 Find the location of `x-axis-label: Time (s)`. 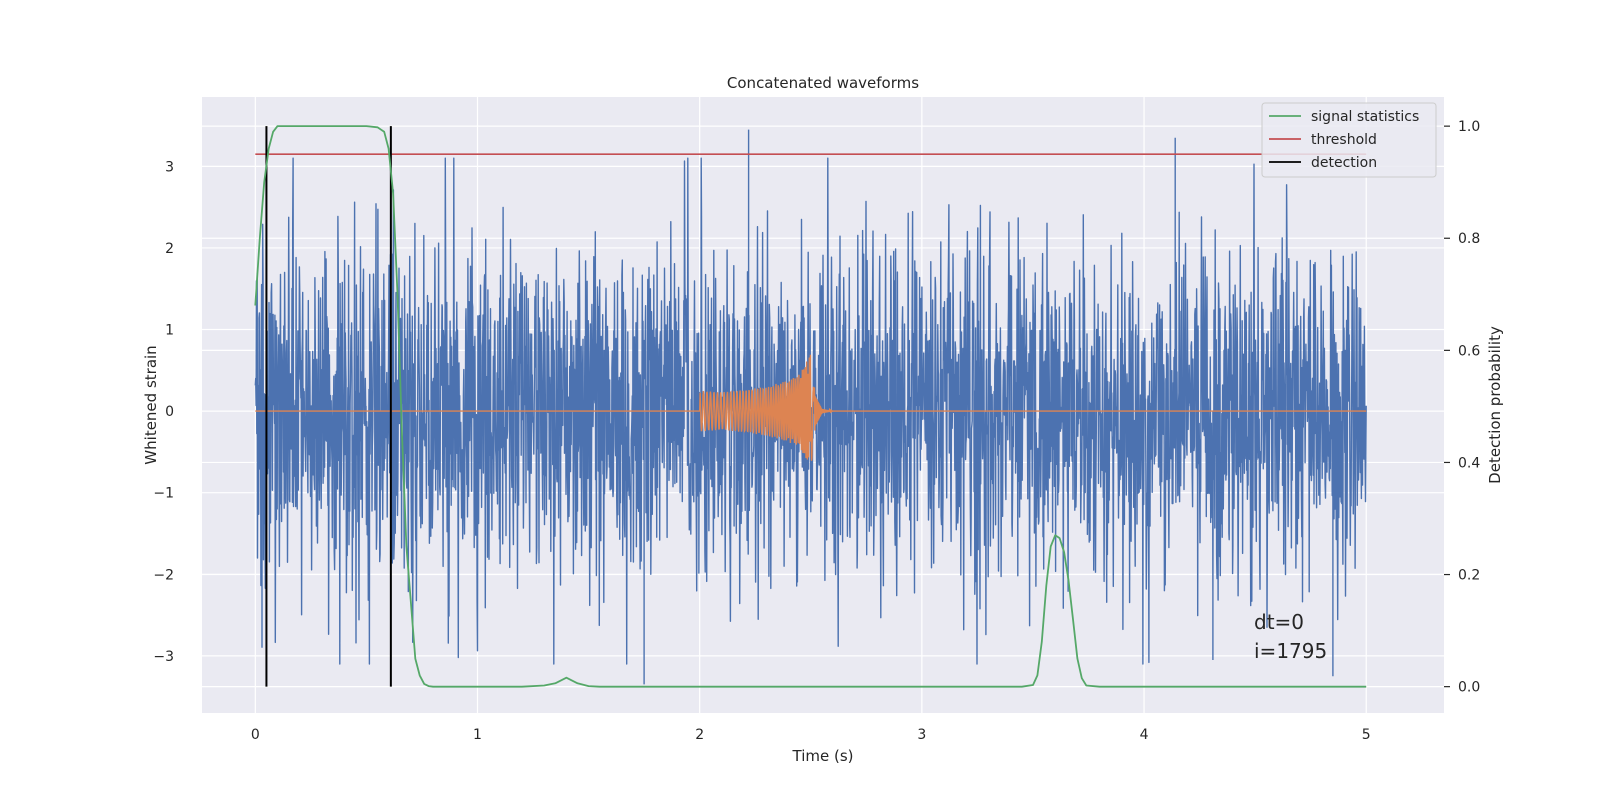

x-axis-label: Time (s) is located at coordinates (823, 756).